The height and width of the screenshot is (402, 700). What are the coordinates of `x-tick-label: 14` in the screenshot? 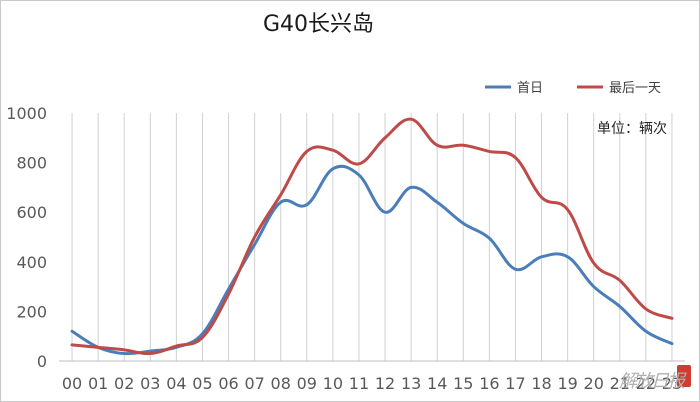 It's located at (437, 383).